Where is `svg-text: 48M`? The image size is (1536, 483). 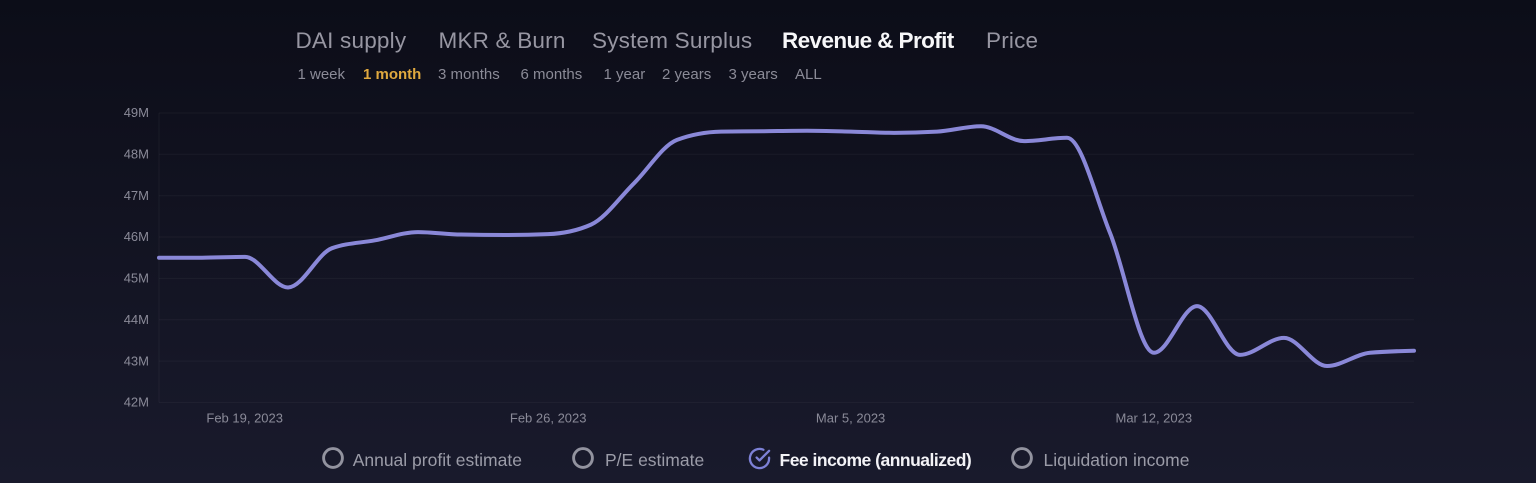 svg-text: 48M is located at coordinates (136, 154).